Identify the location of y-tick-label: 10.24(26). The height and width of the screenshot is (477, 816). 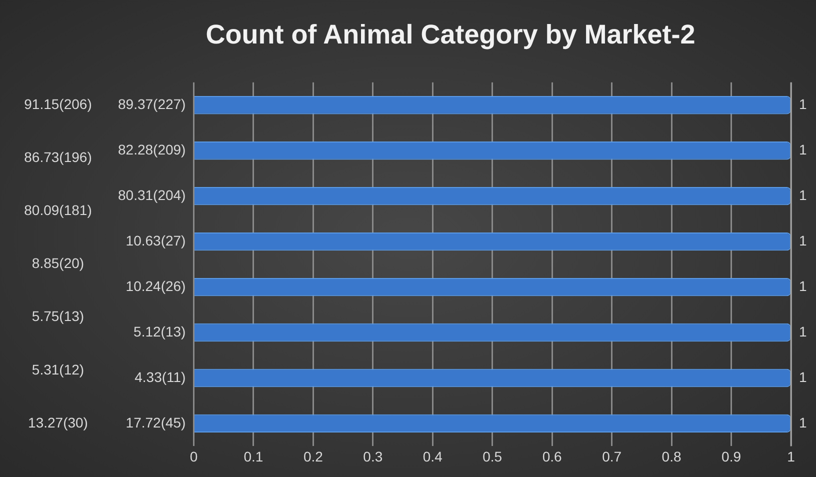
(156, 286).